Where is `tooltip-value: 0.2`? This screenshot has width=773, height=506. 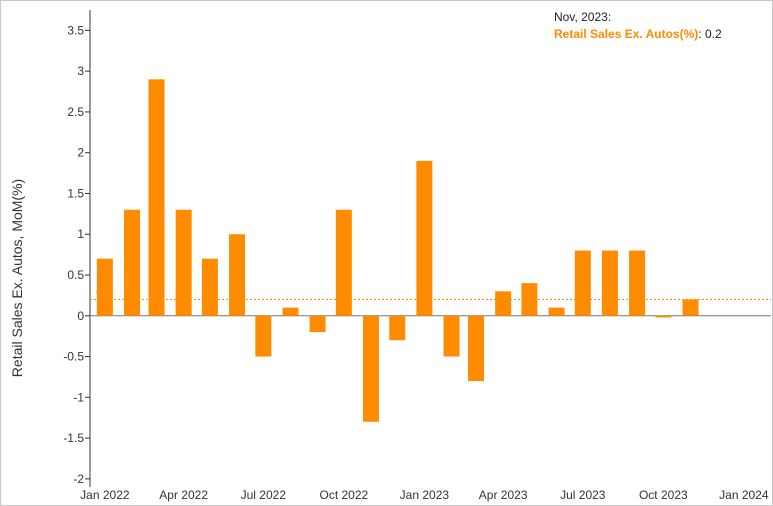
tooltip-value: 0.2 is located at coordinates (713, 34).